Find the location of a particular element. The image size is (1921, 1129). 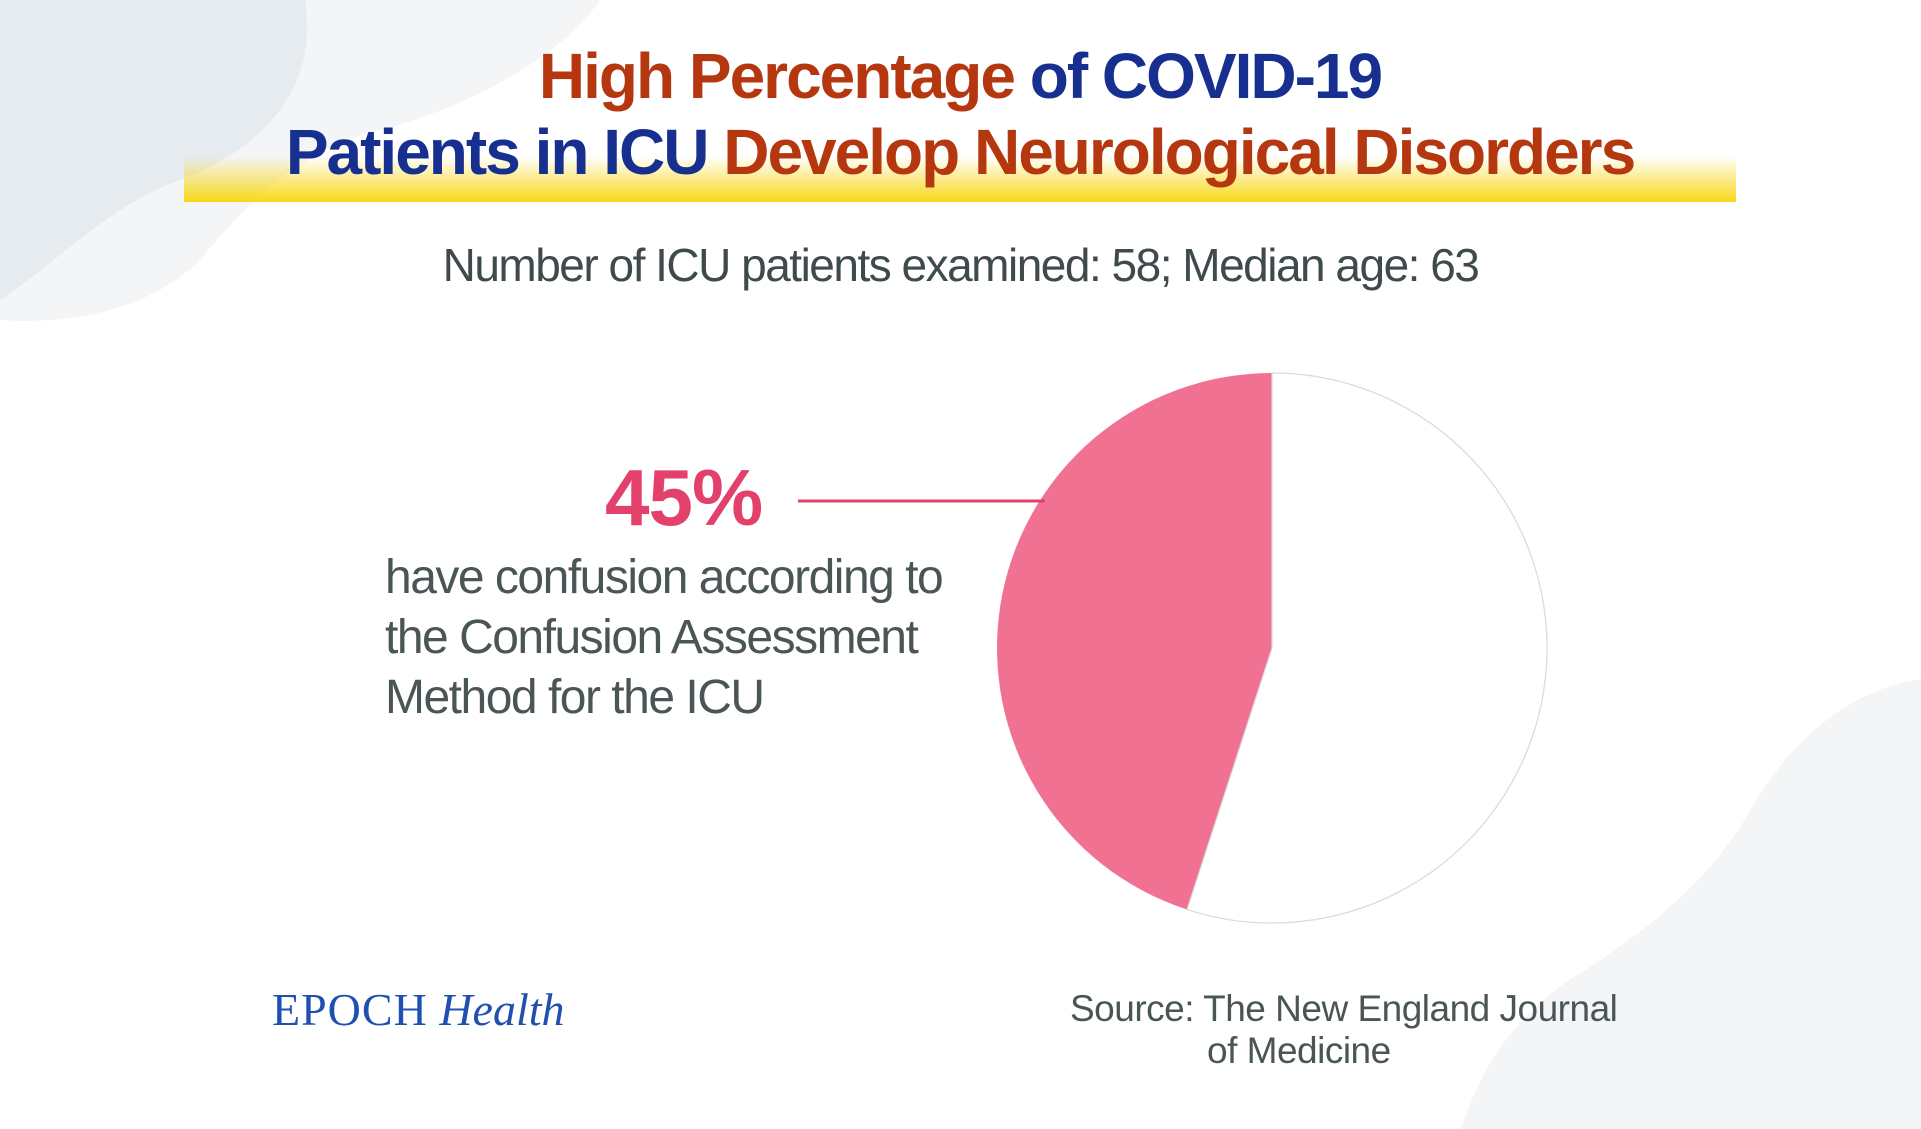

title-segment: Develop Neurological Disorders is located at coordinates (1179, 152).